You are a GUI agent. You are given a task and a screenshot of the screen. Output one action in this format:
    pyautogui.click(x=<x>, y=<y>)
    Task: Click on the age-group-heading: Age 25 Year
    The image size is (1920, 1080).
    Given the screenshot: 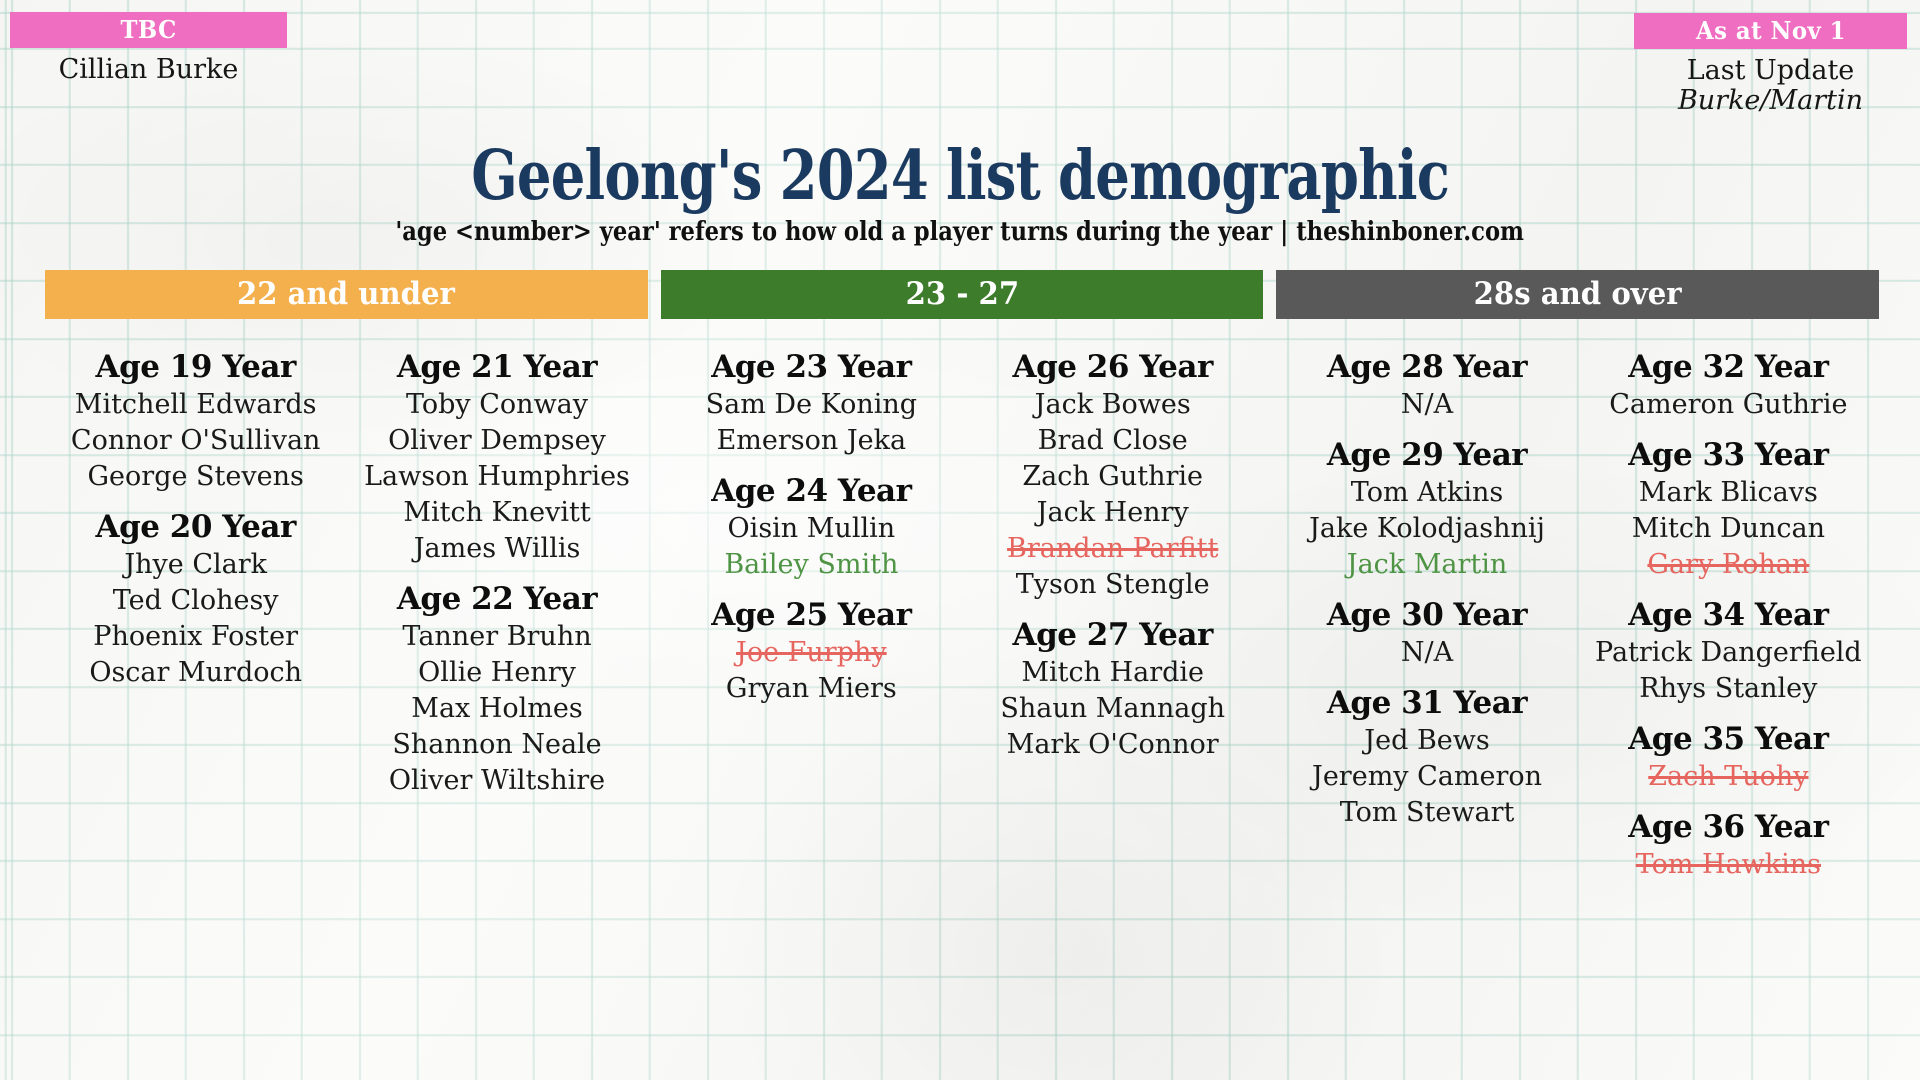 What is the action you would take?
    pyautogui.click(x=811, y=615)
    